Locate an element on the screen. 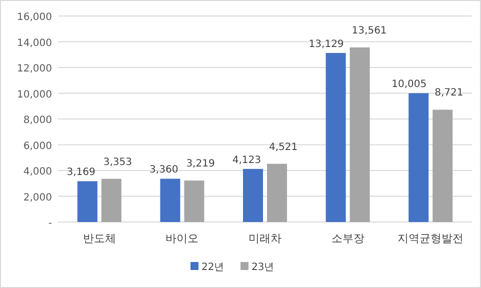 Image resolution: width=481 pixels, height=288 pixels. x-tick-label: 소부장 is located at coordinates (347, 238).